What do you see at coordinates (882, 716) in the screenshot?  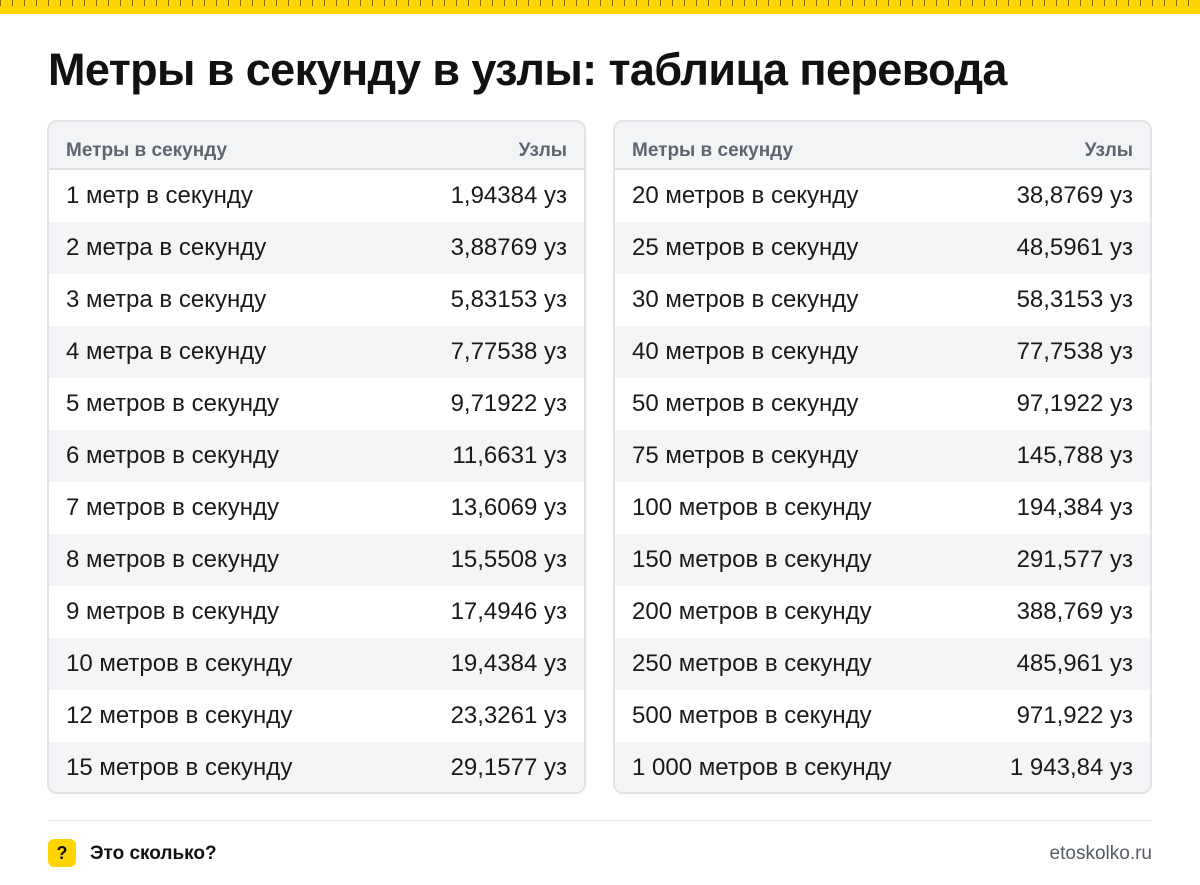 I see `table-row: 500 метров в секунду 971,922 уз` at bounding box center [882, 716].